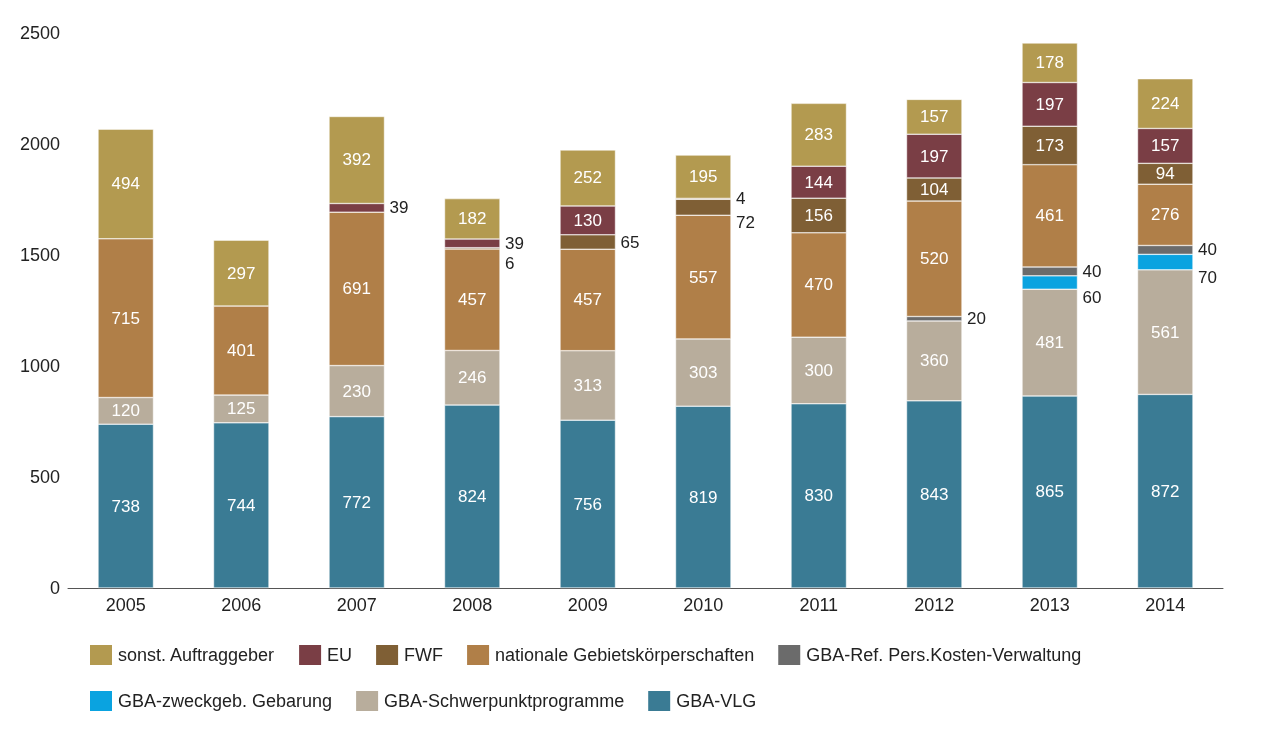 This screenshot has height=740, width=1279. Describe the element at coordinates (472, 605) in the screenshot. I see `x-tick-label: 2008` at that location.